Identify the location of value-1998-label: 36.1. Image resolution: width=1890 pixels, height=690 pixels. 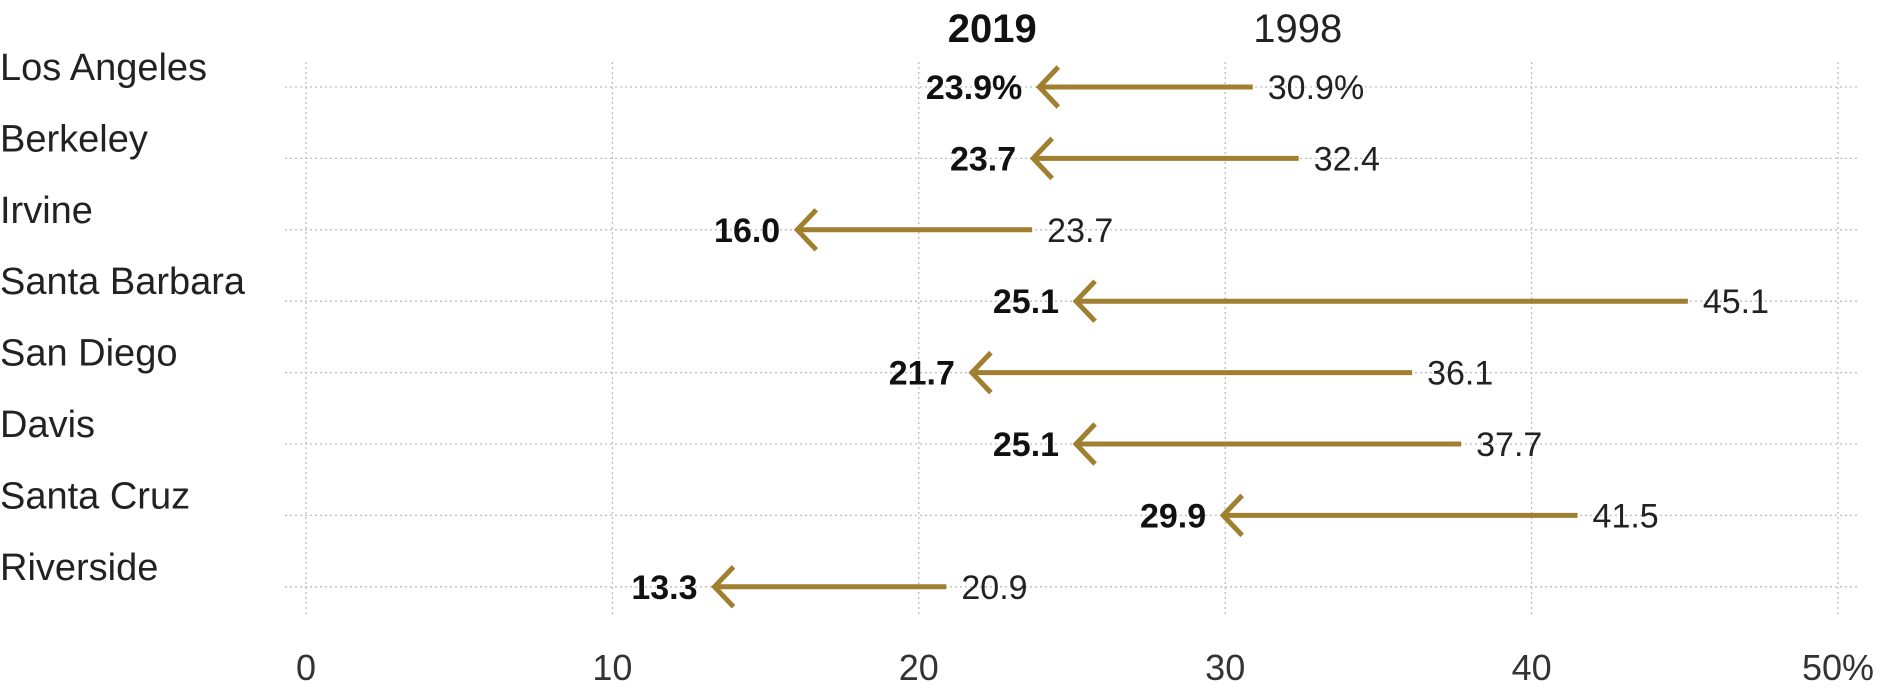
(1460, 374).